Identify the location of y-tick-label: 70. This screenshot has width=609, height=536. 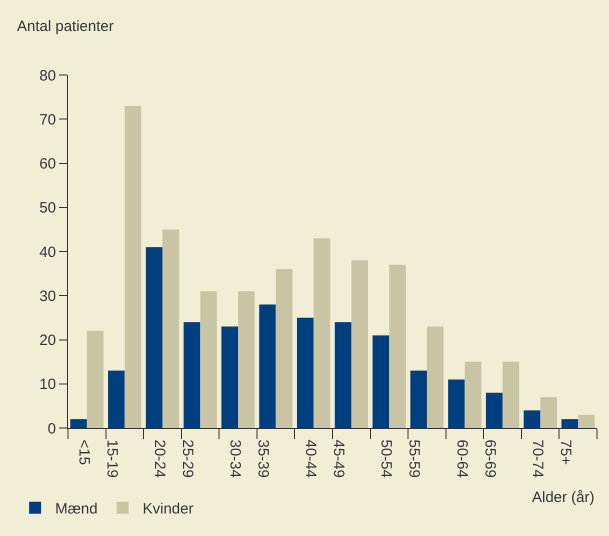
(47, 119).